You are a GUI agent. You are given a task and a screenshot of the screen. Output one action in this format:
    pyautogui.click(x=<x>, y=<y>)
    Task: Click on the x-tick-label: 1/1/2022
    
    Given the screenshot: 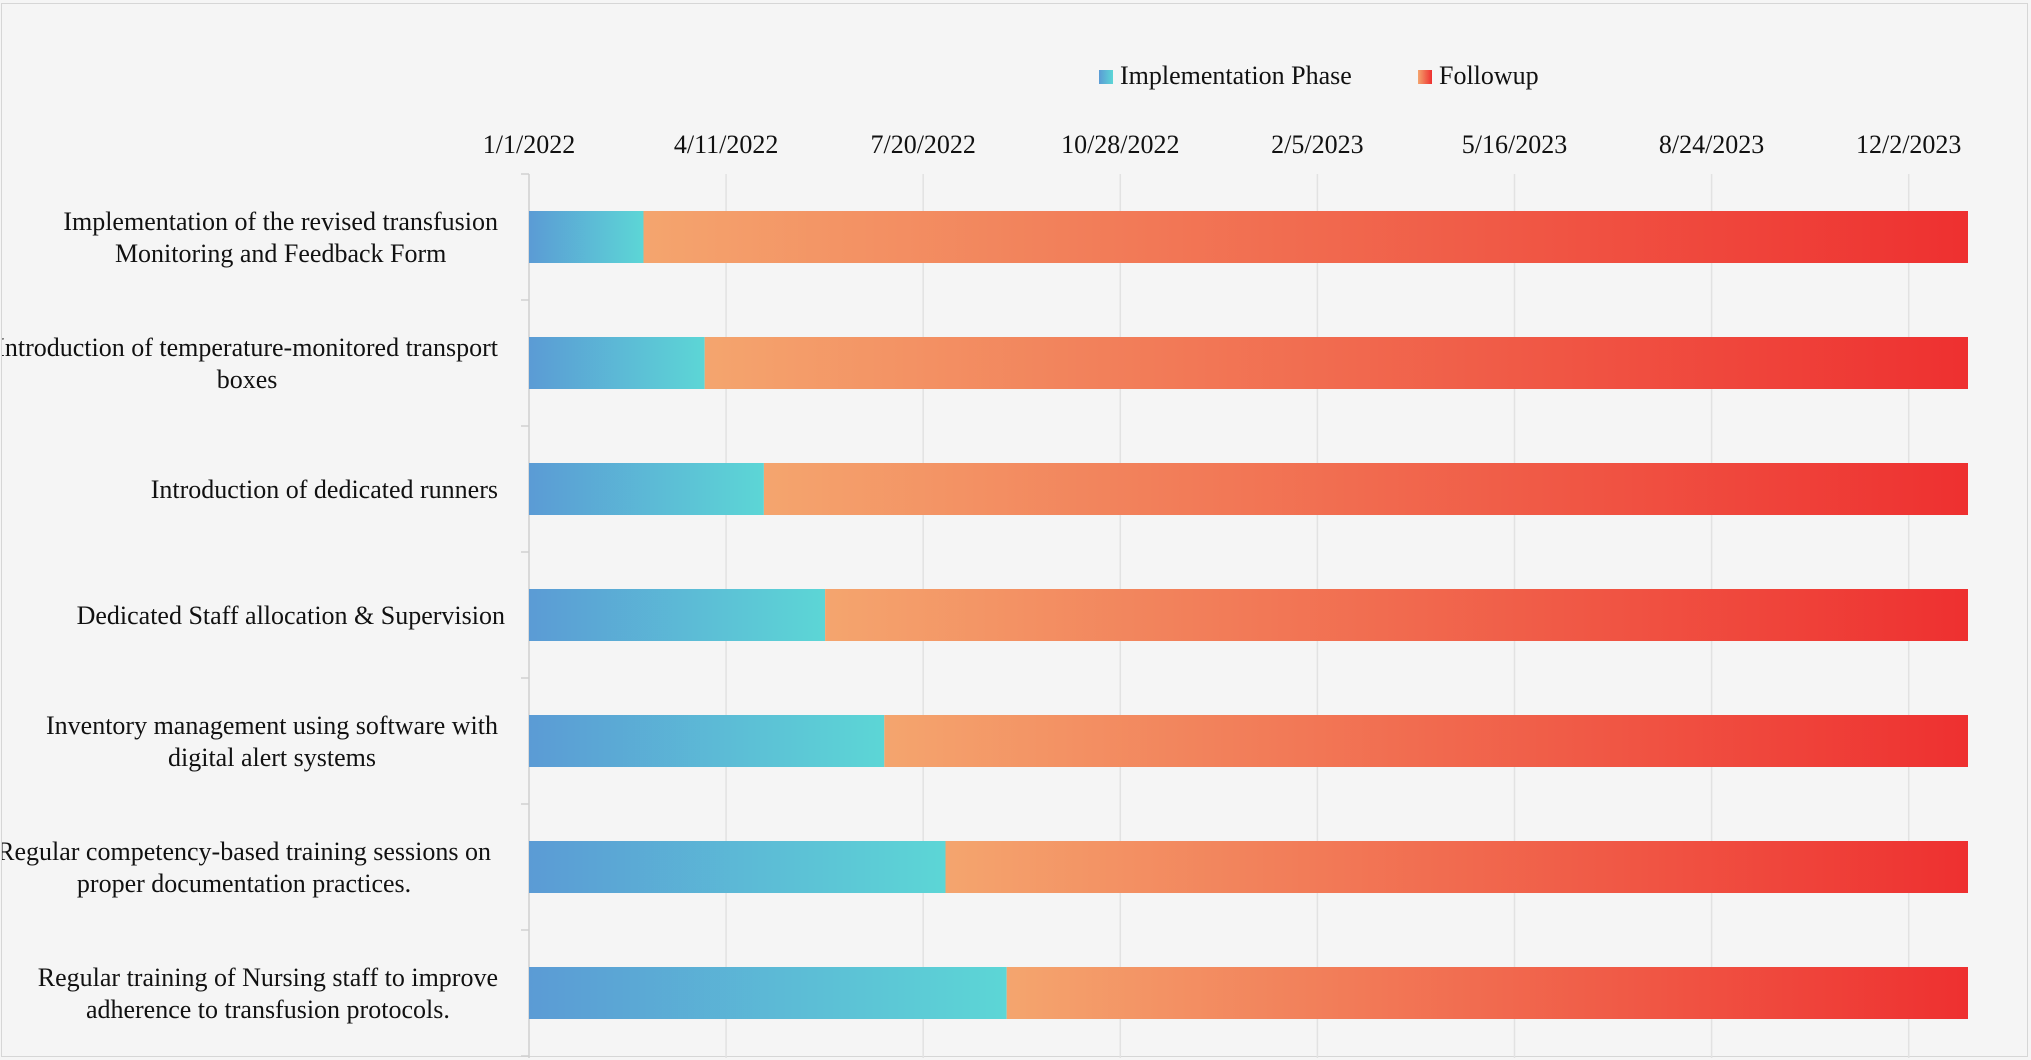 What is the action you would take?
    pyautogui.click(x=529, y=144)
    